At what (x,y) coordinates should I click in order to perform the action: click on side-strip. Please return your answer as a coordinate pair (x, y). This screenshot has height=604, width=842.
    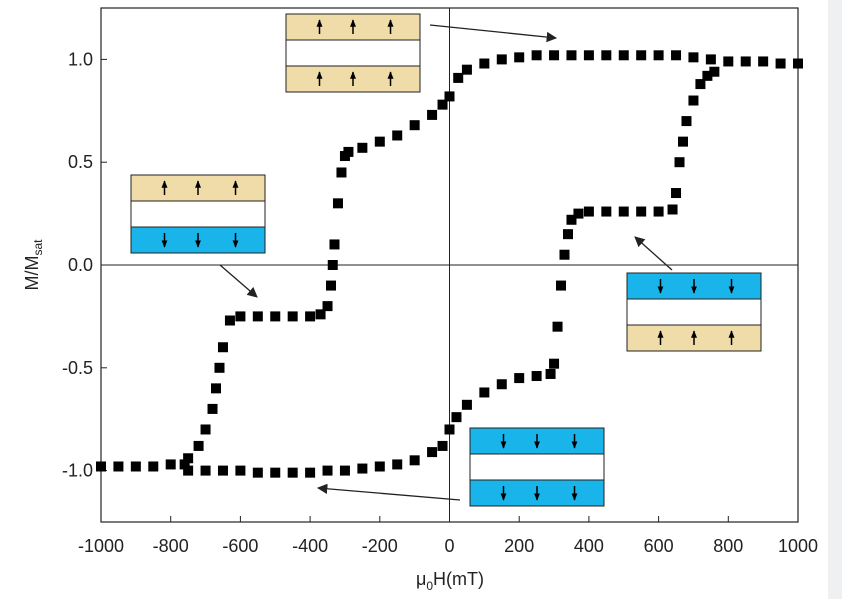
    Looking at the image, I should click on (835, 299).